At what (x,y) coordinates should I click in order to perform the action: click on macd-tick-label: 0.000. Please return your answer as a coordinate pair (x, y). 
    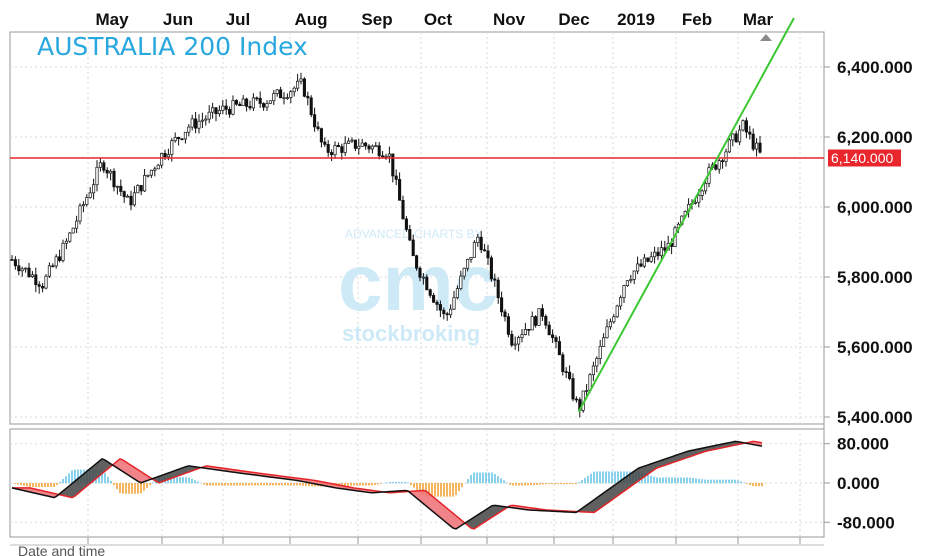
    Looking at the image, I should click on (858, 483).